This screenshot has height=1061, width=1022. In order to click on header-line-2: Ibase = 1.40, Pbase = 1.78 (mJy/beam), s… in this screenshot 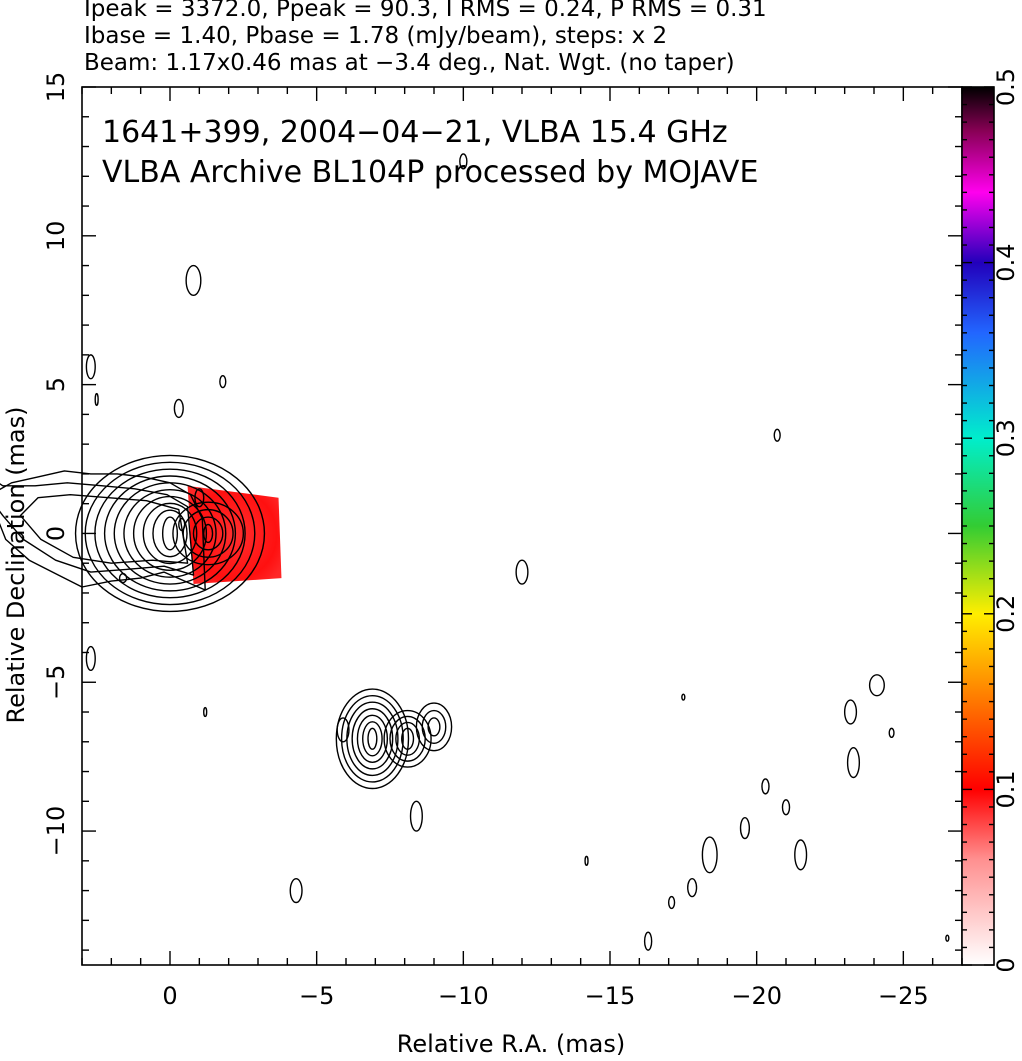, I will do `click(376, 36)`.